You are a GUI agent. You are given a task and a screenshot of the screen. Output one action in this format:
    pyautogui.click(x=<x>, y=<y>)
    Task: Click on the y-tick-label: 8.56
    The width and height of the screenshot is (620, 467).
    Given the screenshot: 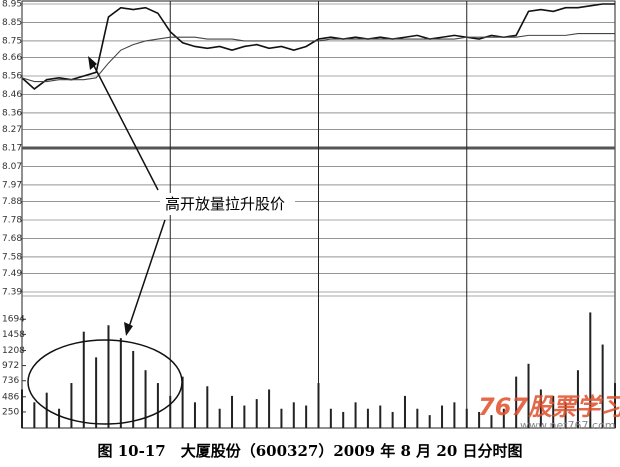 What is the action you would take?
    pyautogui.click(x=12, y=77)
    